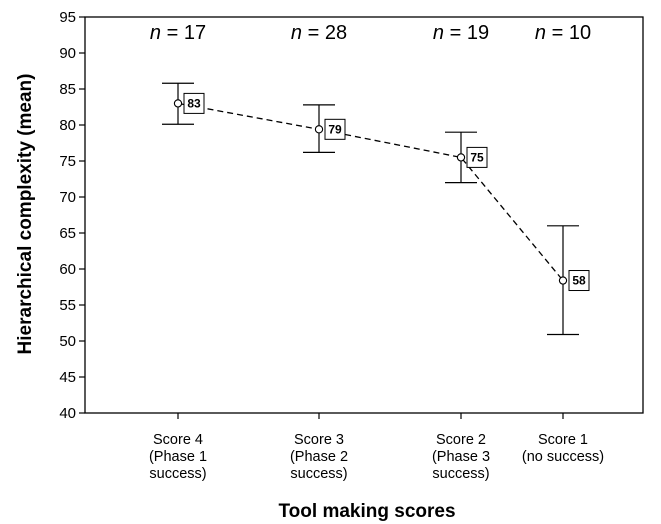 The height and width of the screenshot is (524, 661). Describe the element at coordinates (466, 33) in the screenshot. I see `sample-size-value: = 19` at that location.